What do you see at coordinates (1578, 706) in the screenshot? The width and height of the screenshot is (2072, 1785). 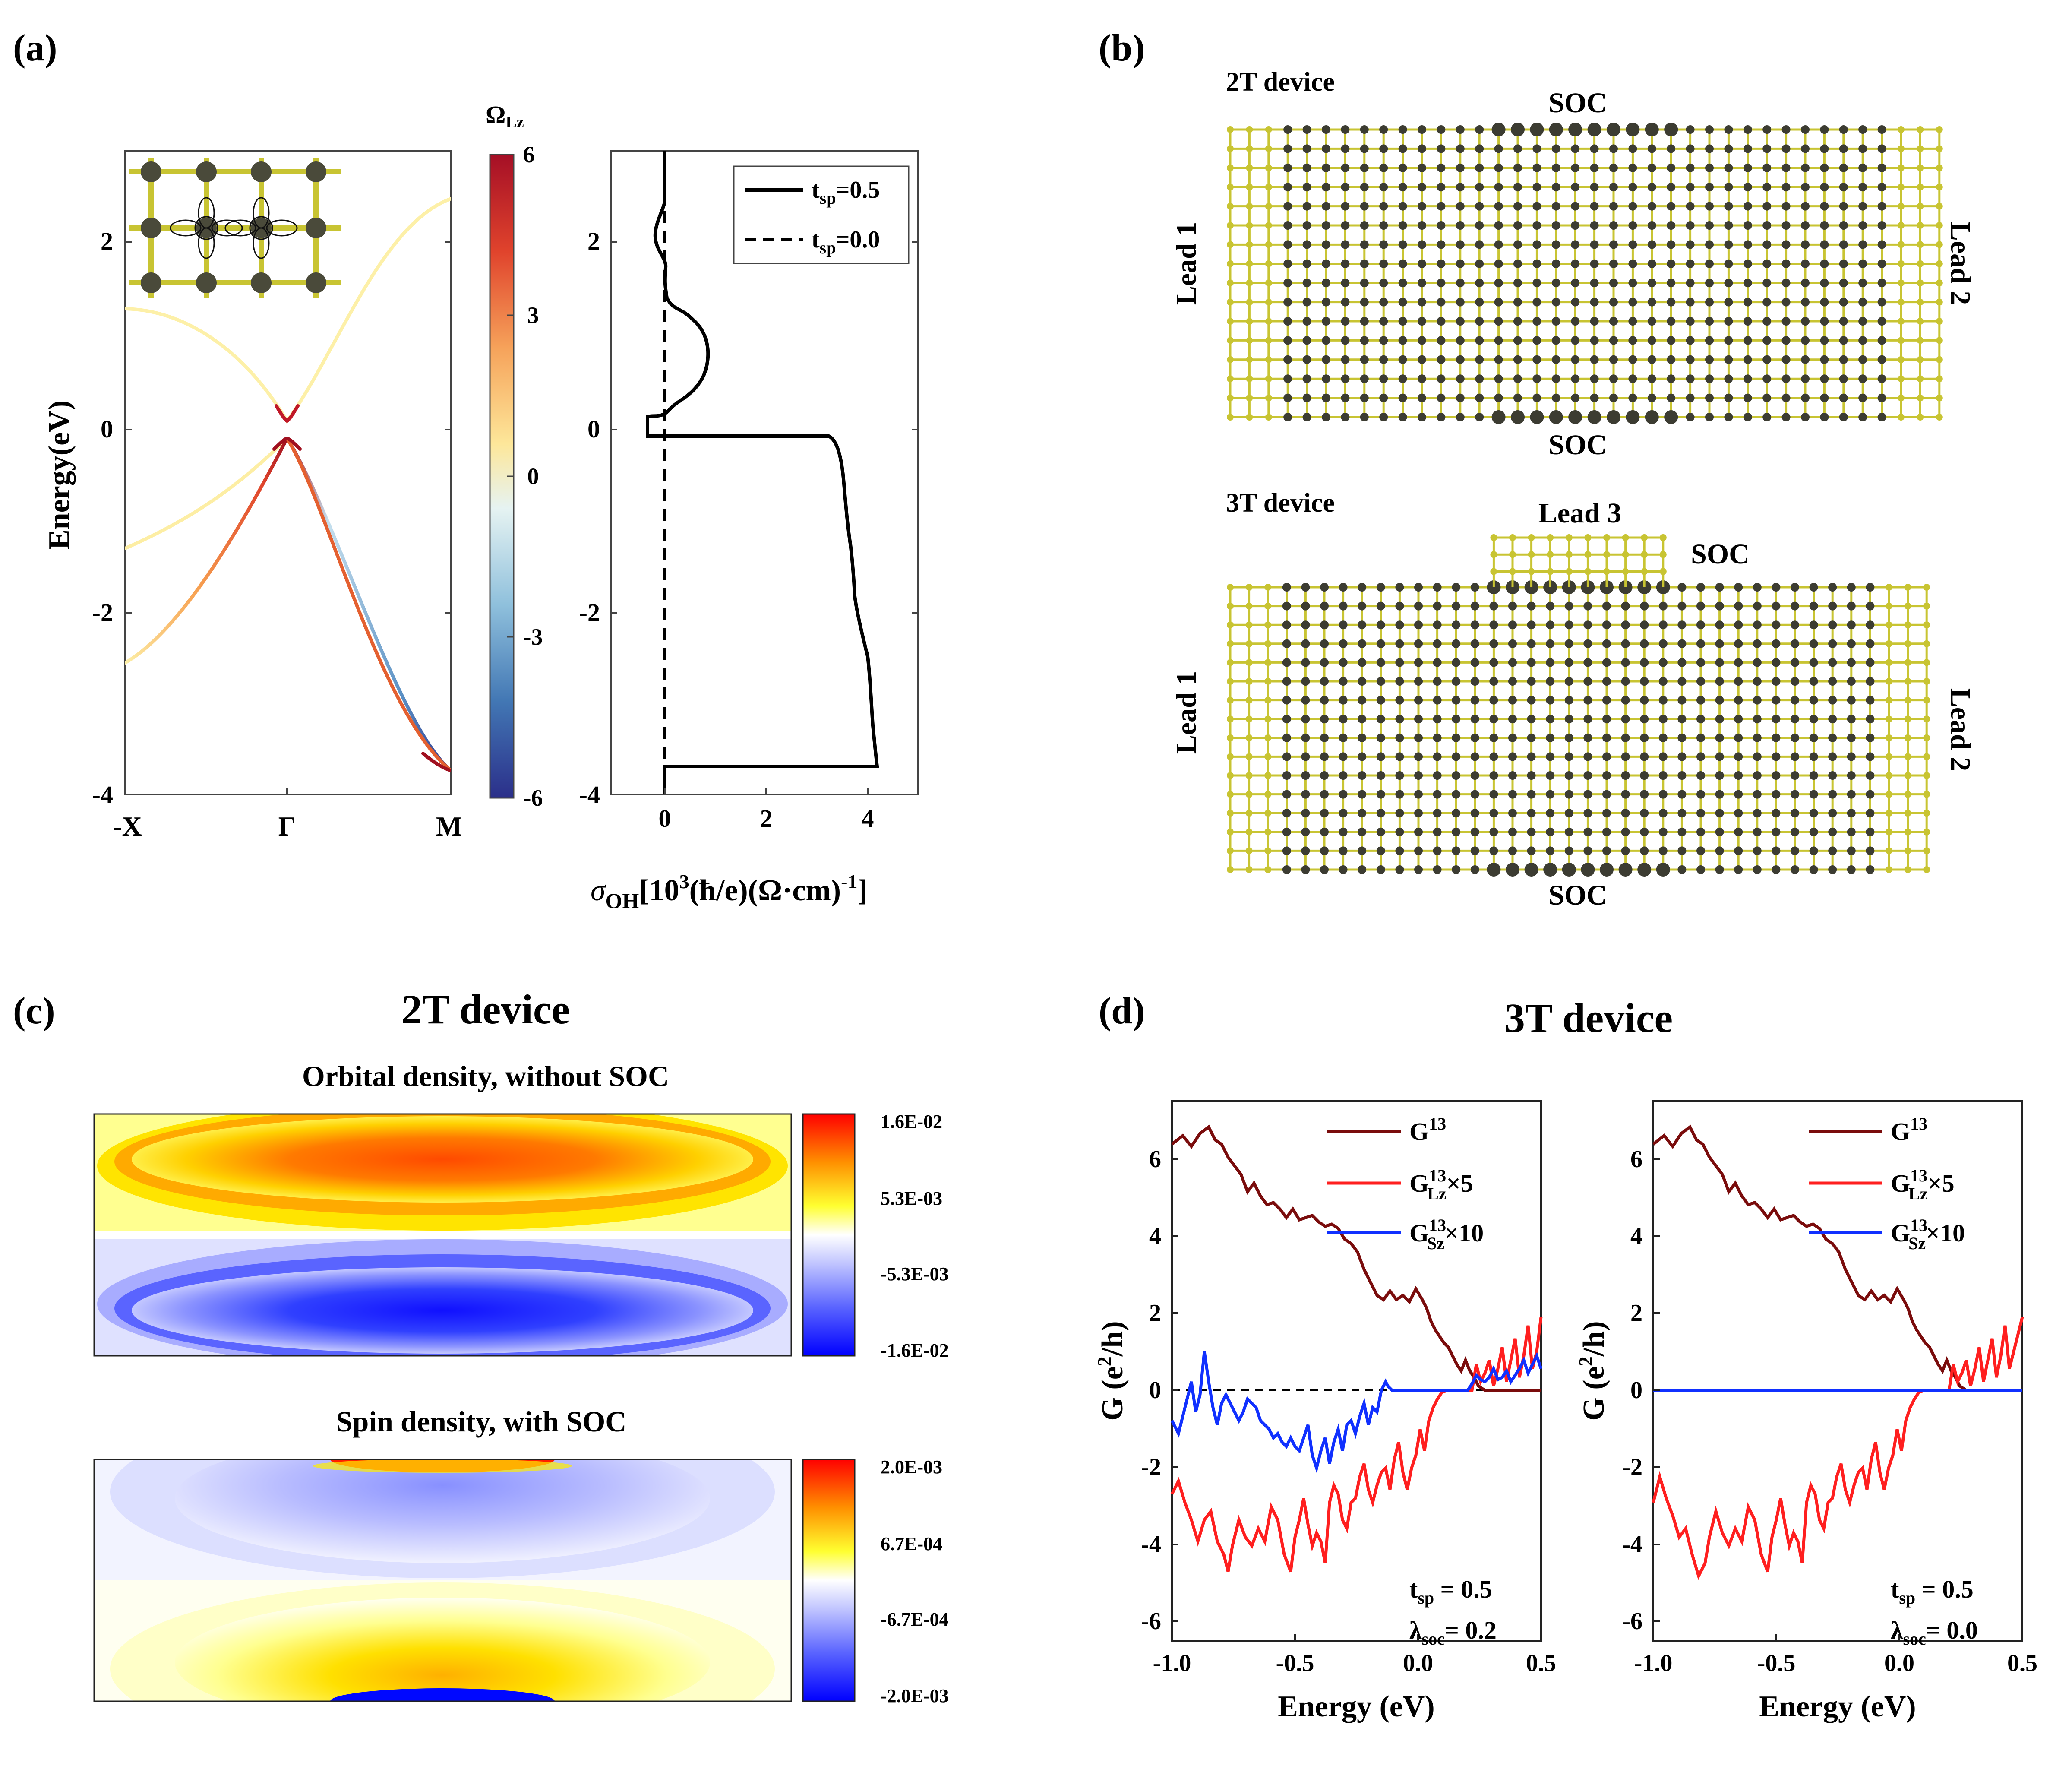 I see `device-3t-lattice` at bounding box center [1578, 706].